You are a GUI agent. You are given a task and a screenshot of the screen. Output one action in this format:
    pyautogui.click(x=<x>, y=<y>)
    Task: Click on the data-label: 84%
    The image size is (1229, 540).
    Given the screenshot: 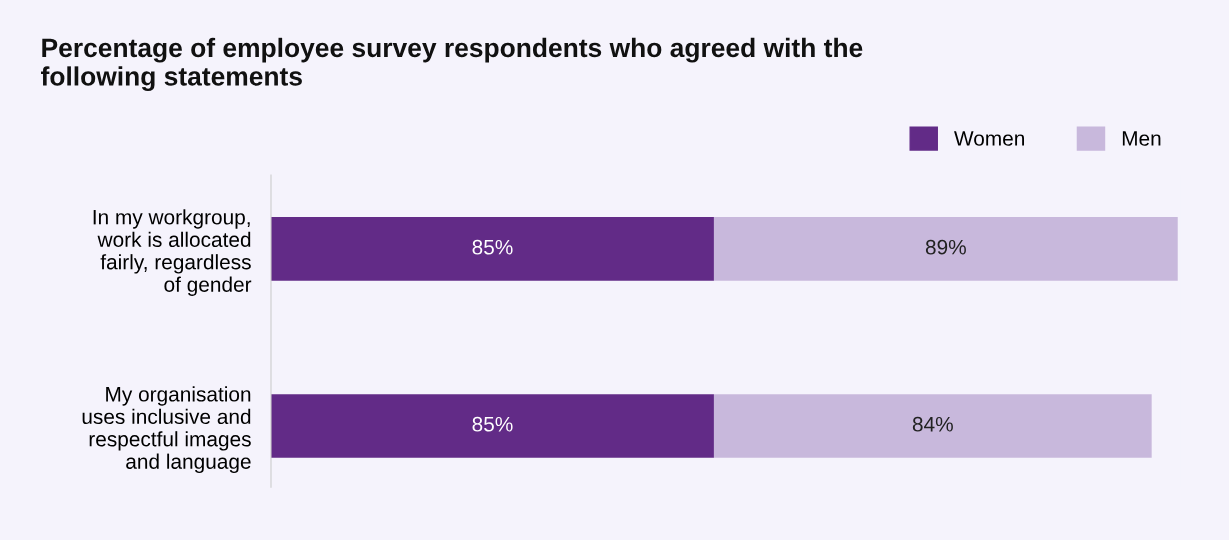 What is the action you would take?
    pyautogui.click(x=932, y=424)
    